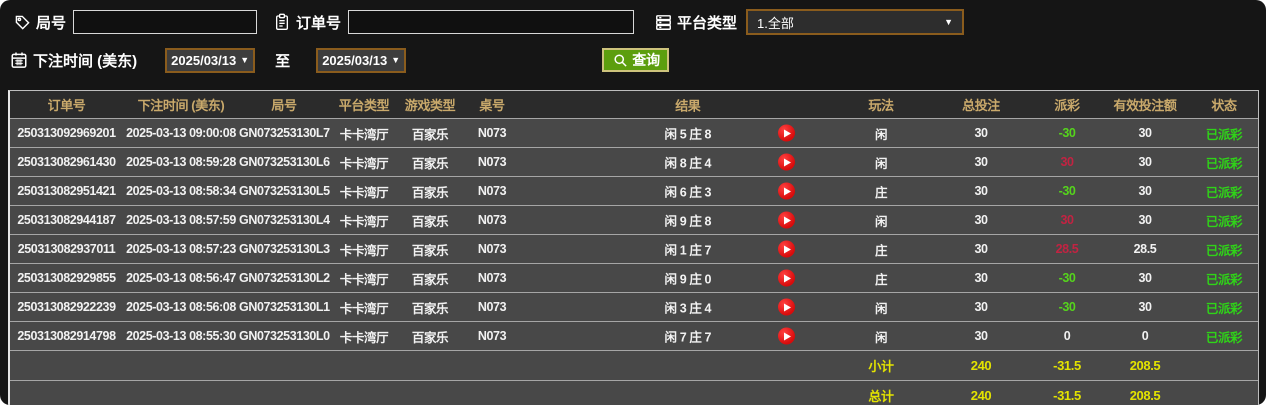  Describe the element at coordinates (775, 23) in the screenshot. I see `platform-type-value: 1.全部` at that location.